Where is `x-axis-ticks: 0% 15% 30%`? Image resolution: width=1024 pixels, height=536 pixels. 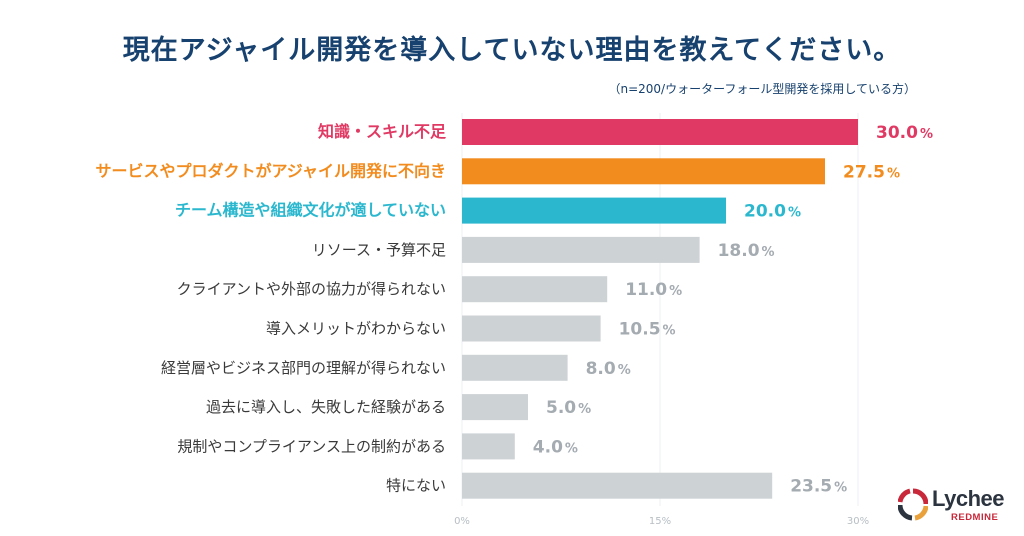
x-axis-ticks: 0% 15% 30% is located at coordinates (661, 521).